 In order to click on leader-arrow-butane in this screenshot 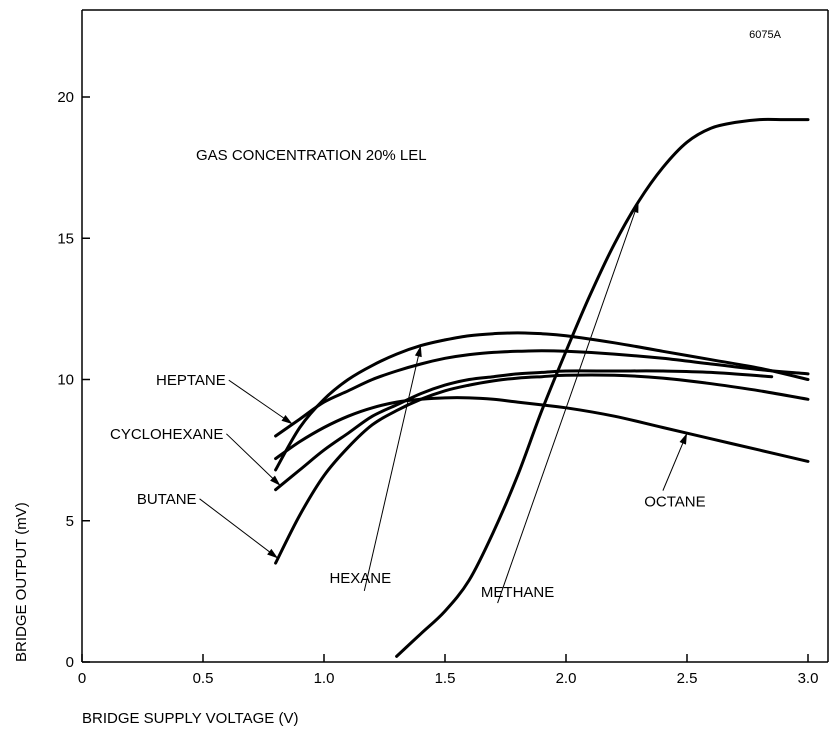, I will do `click(273, 553)`.